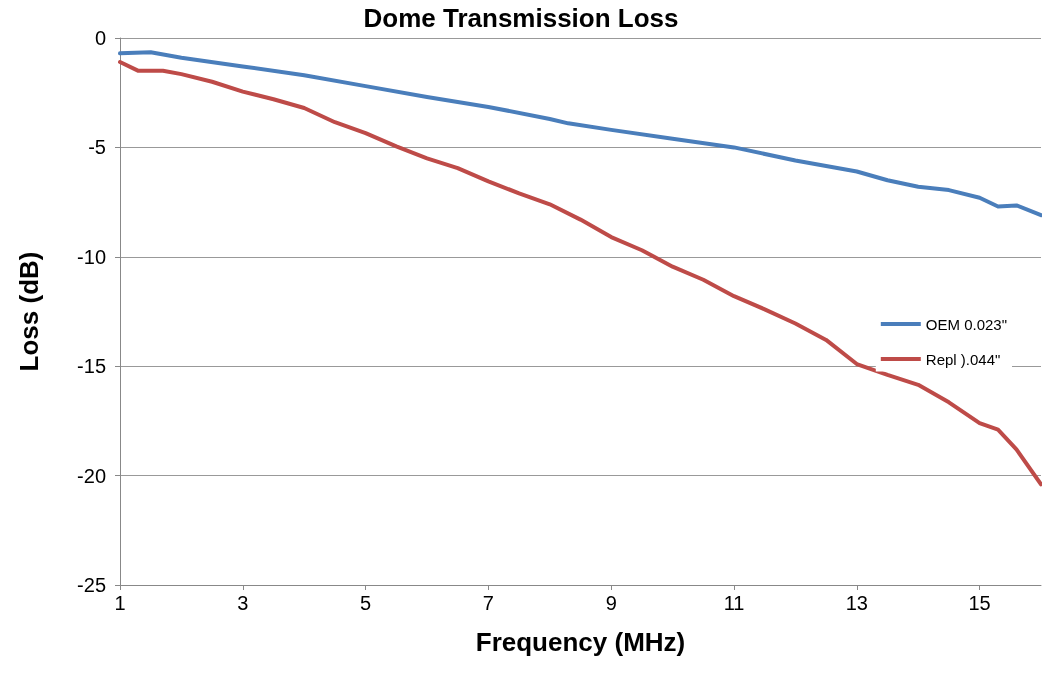 Image resolution: width=1042 pixels, height=683 pixels. I want to click on x-axis-title: Frequency (MHz), so click(580, 642).